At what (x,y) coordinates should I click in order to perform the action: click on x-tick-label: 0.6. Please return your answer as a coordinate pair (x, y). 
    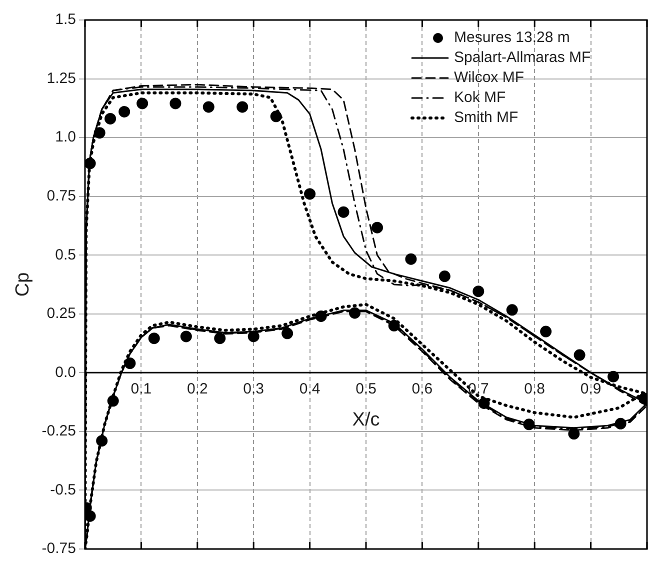
    Looking at the image, I should click on (422, 389).